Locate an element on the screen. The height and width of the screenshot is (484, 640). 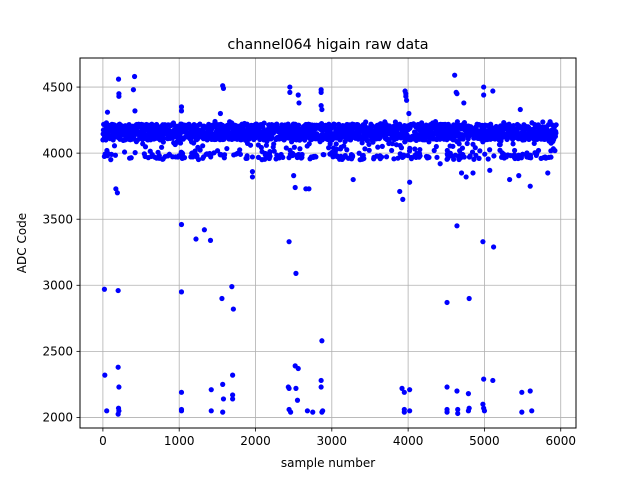
x-tick-label: 4000 is located at coordinates (408, 441).